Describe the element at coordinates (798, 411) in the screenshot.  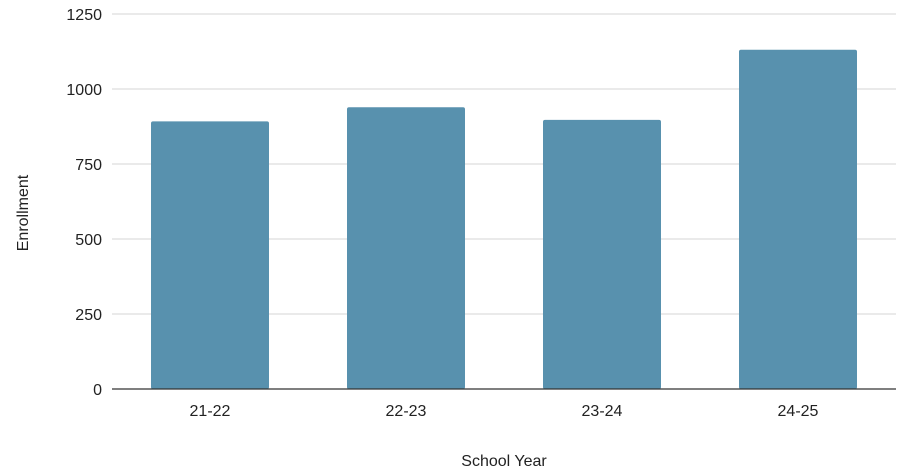
I see `x-tick-label: 24-25` at that location.